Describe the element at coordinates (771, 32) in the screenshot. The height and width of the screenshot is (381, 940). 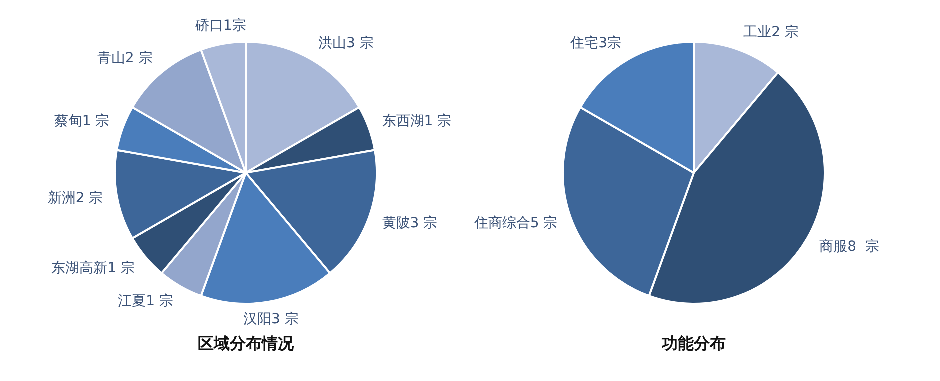
I see `slice-label: 工业2 宗` at that location.